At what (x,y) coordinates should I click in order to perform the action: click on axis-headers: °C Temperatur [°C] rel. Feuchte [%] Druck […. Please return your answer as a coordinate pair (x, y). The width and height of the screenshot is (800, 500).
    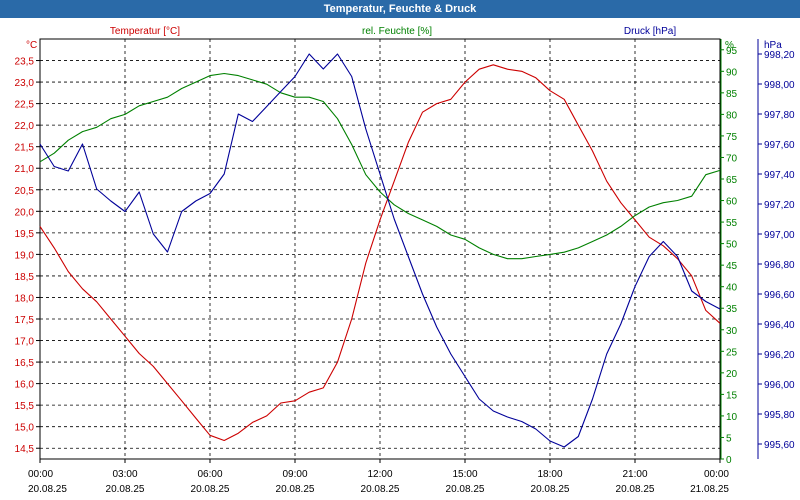
    Looking at the image, I should click on (404, 38).